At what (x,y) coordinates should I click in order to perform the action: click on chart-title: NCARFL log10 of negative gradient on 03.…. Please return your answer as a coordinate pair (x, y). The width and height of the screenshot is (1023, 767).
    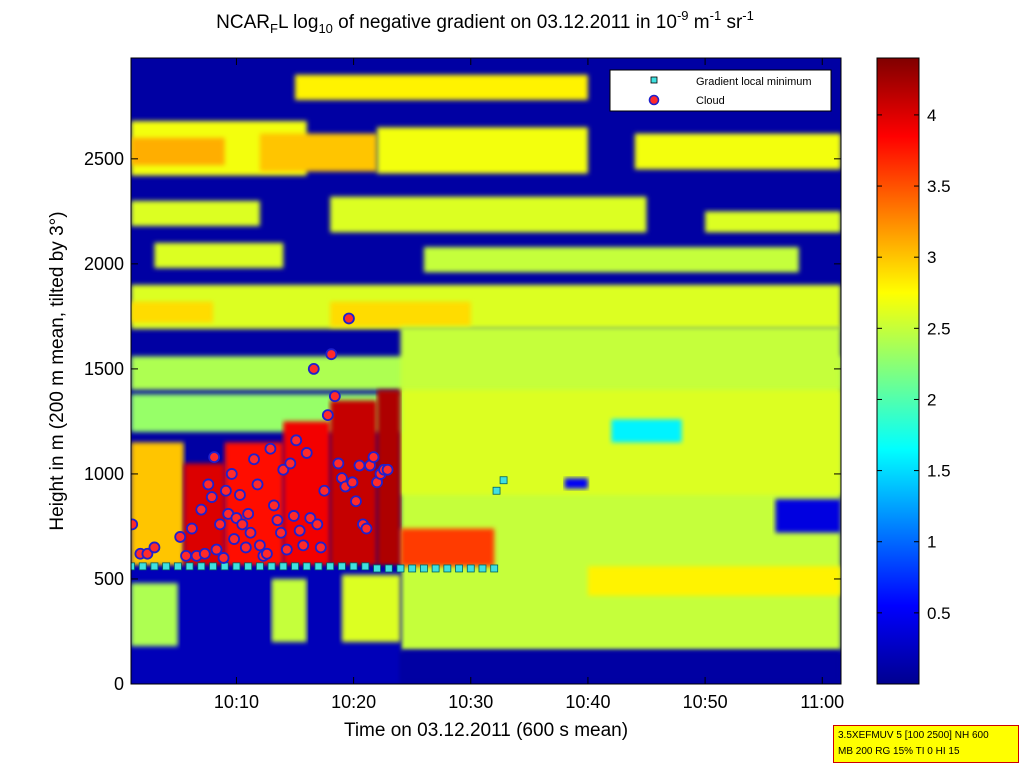
    Looking at the image, I should click on (485, 22).